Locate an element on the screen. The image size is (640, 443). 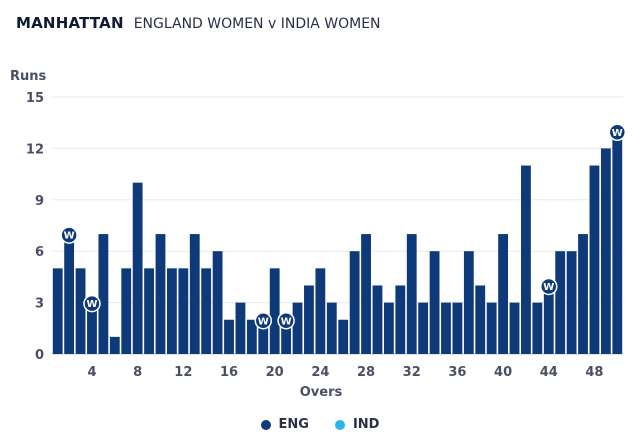
x-tick-label: 8 is located at coordinates (137, 372).